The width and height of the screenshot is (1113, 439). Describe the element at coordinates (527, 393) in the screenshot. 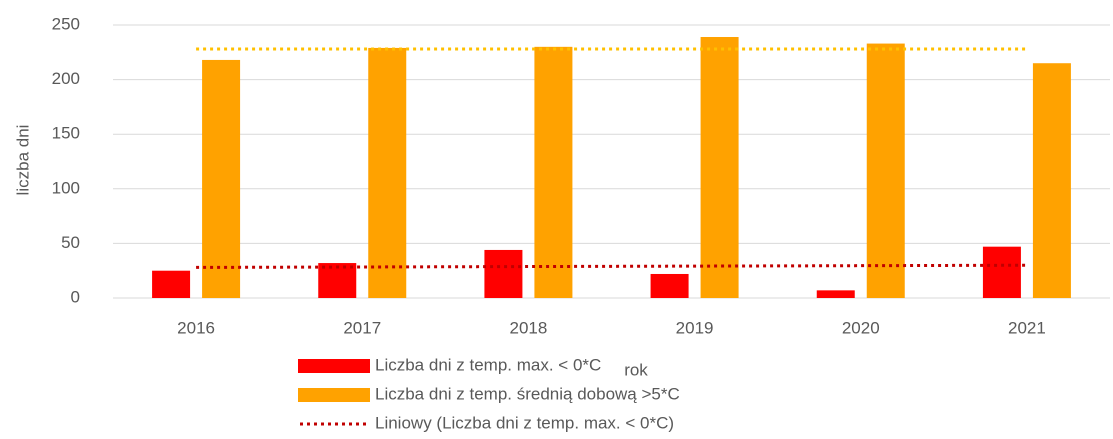

I see `legend-label: Liczba dni z temp. średnią dobową >5*C` at that location.